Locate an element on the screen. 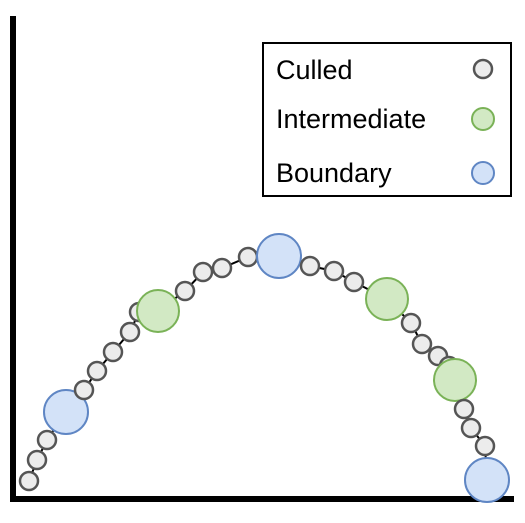 The height and width of the screenshot is (523, 525). boundary-legend-marker is located at coordinates (483, 173).